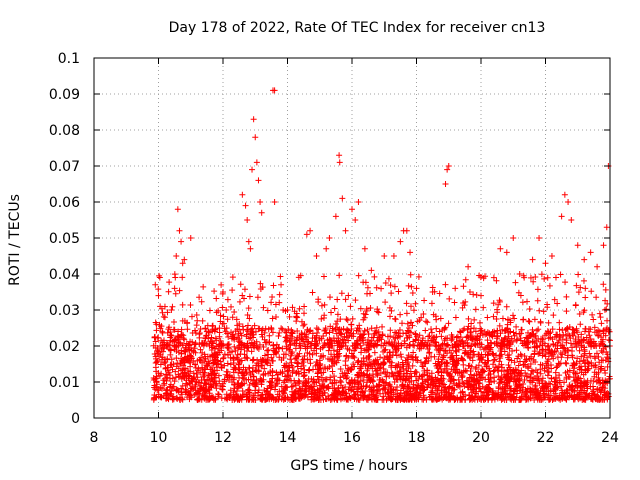 Image resolution: width=640 pixels, height=480 pixels. I want to click on x-tick-label: 16, so click(352, 438).